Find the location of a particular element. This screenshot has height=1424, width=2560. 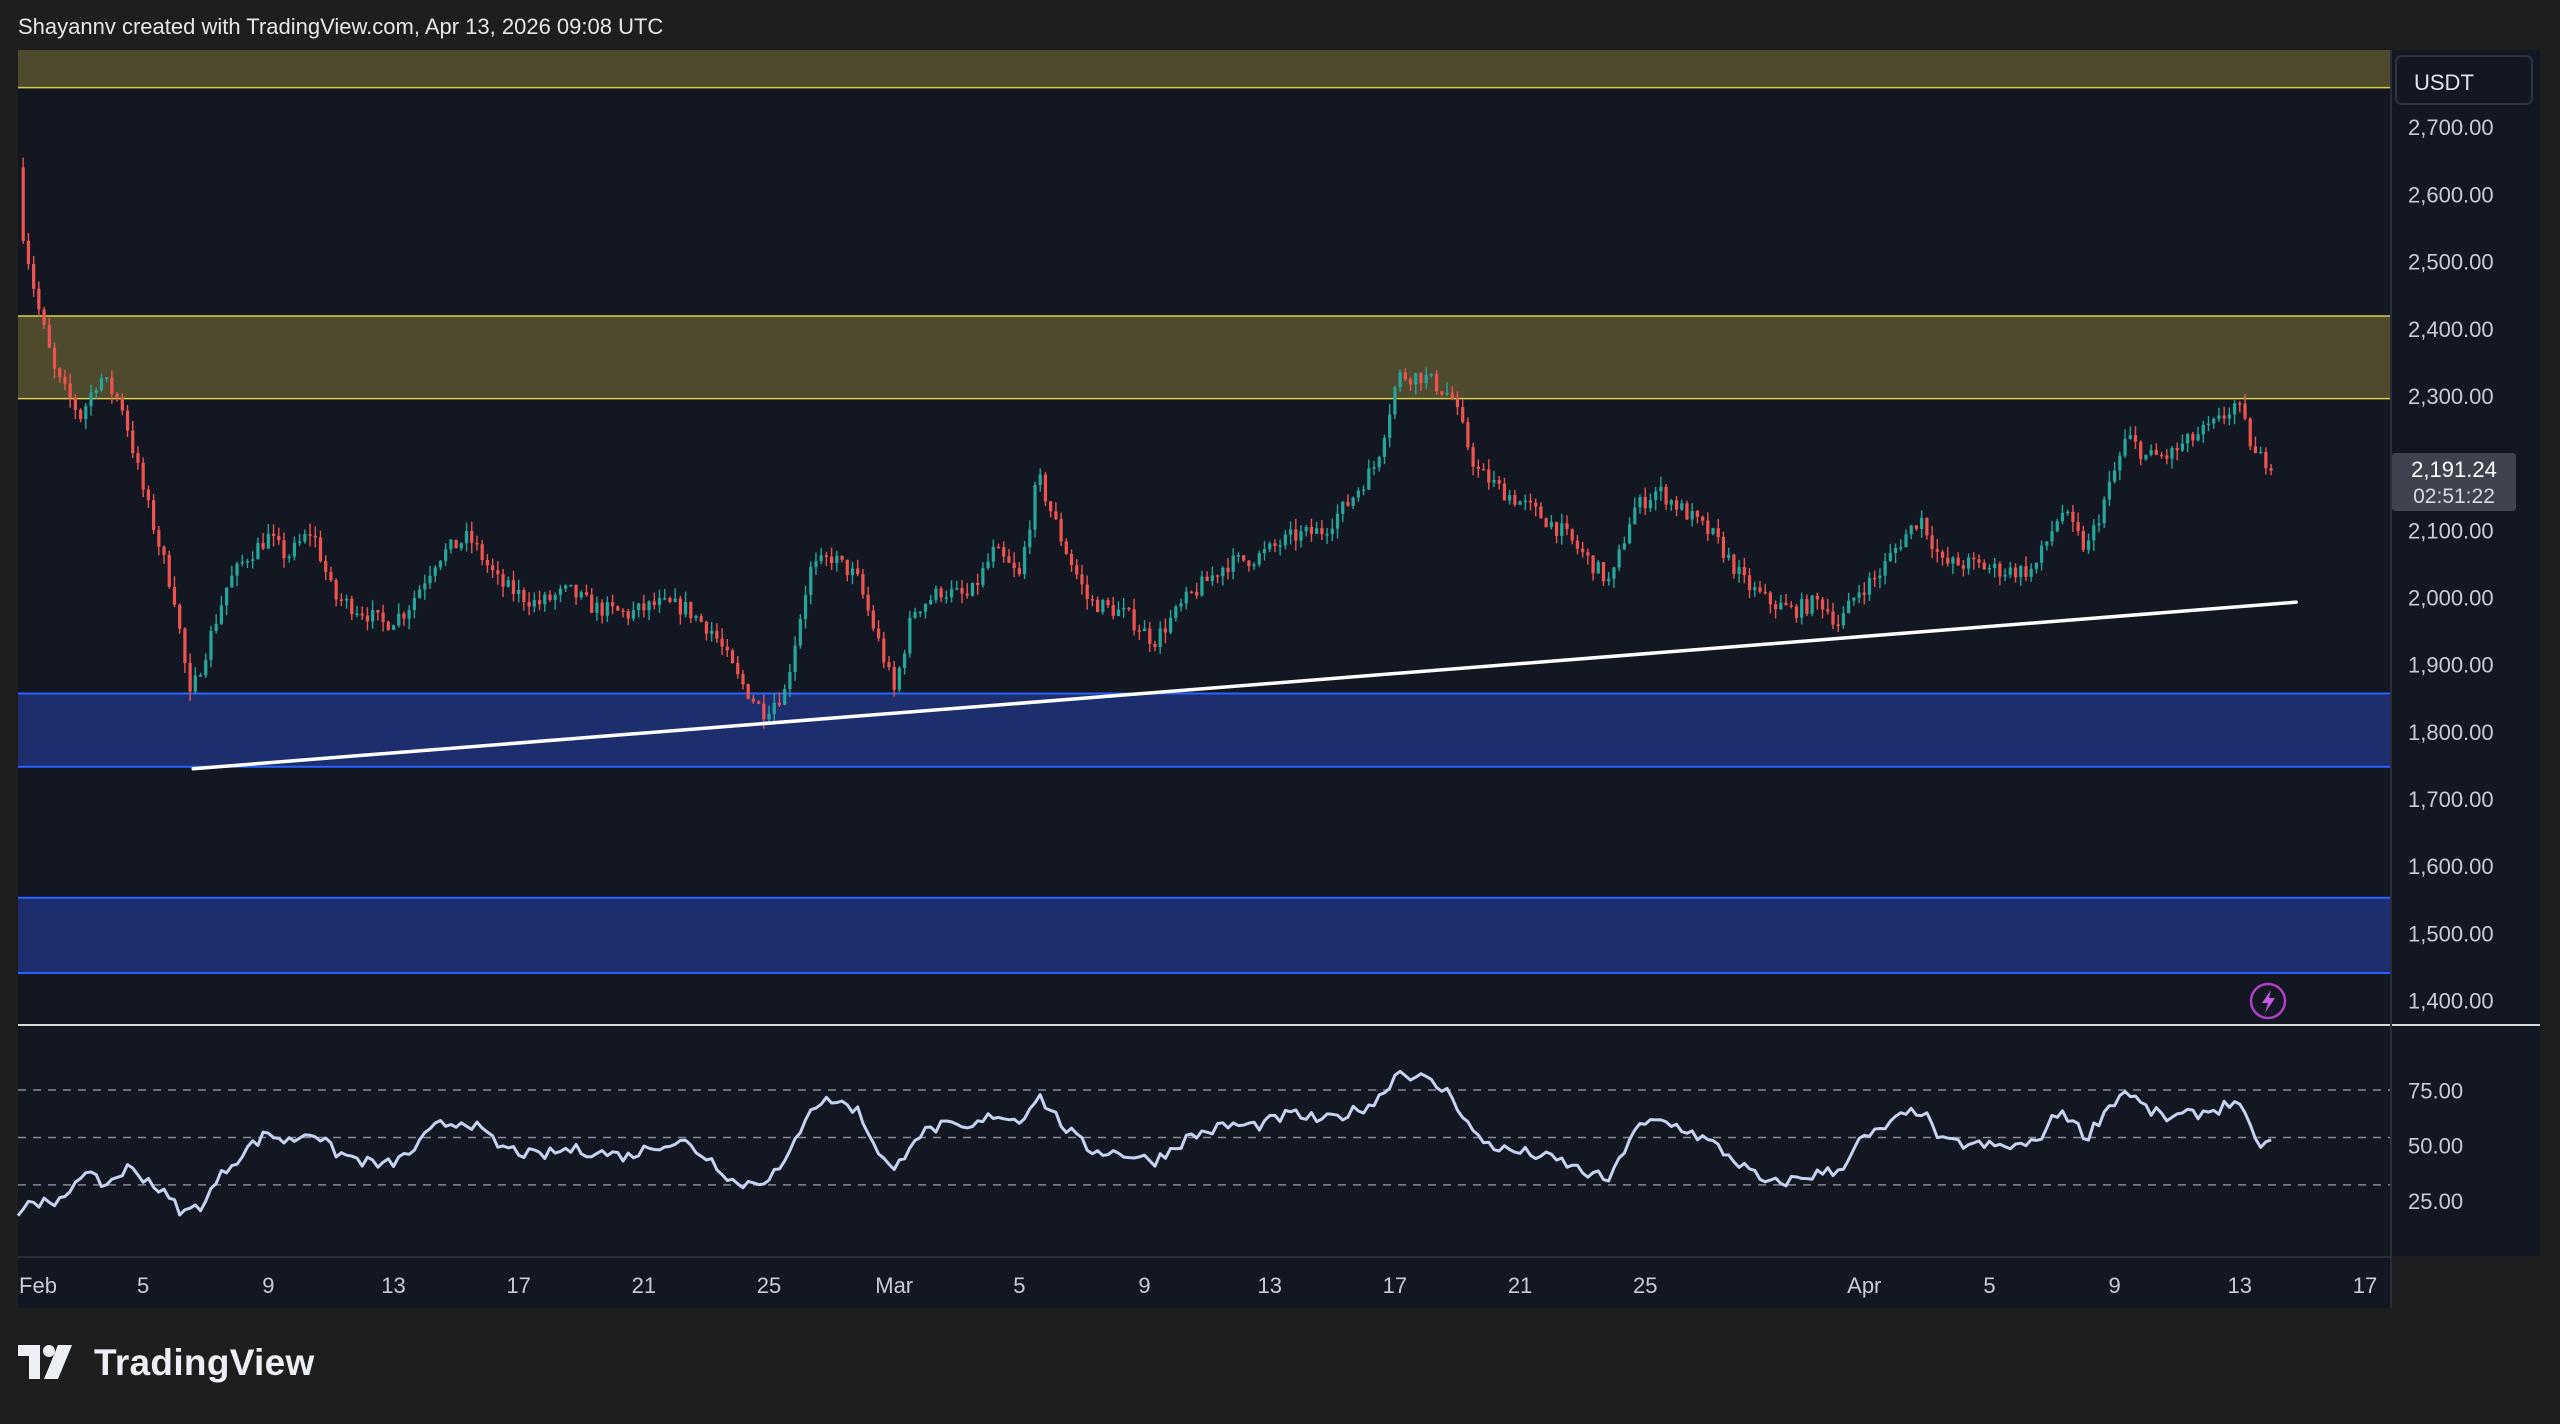

tradingview-logo-icon is located at coordinates (45, 1362).